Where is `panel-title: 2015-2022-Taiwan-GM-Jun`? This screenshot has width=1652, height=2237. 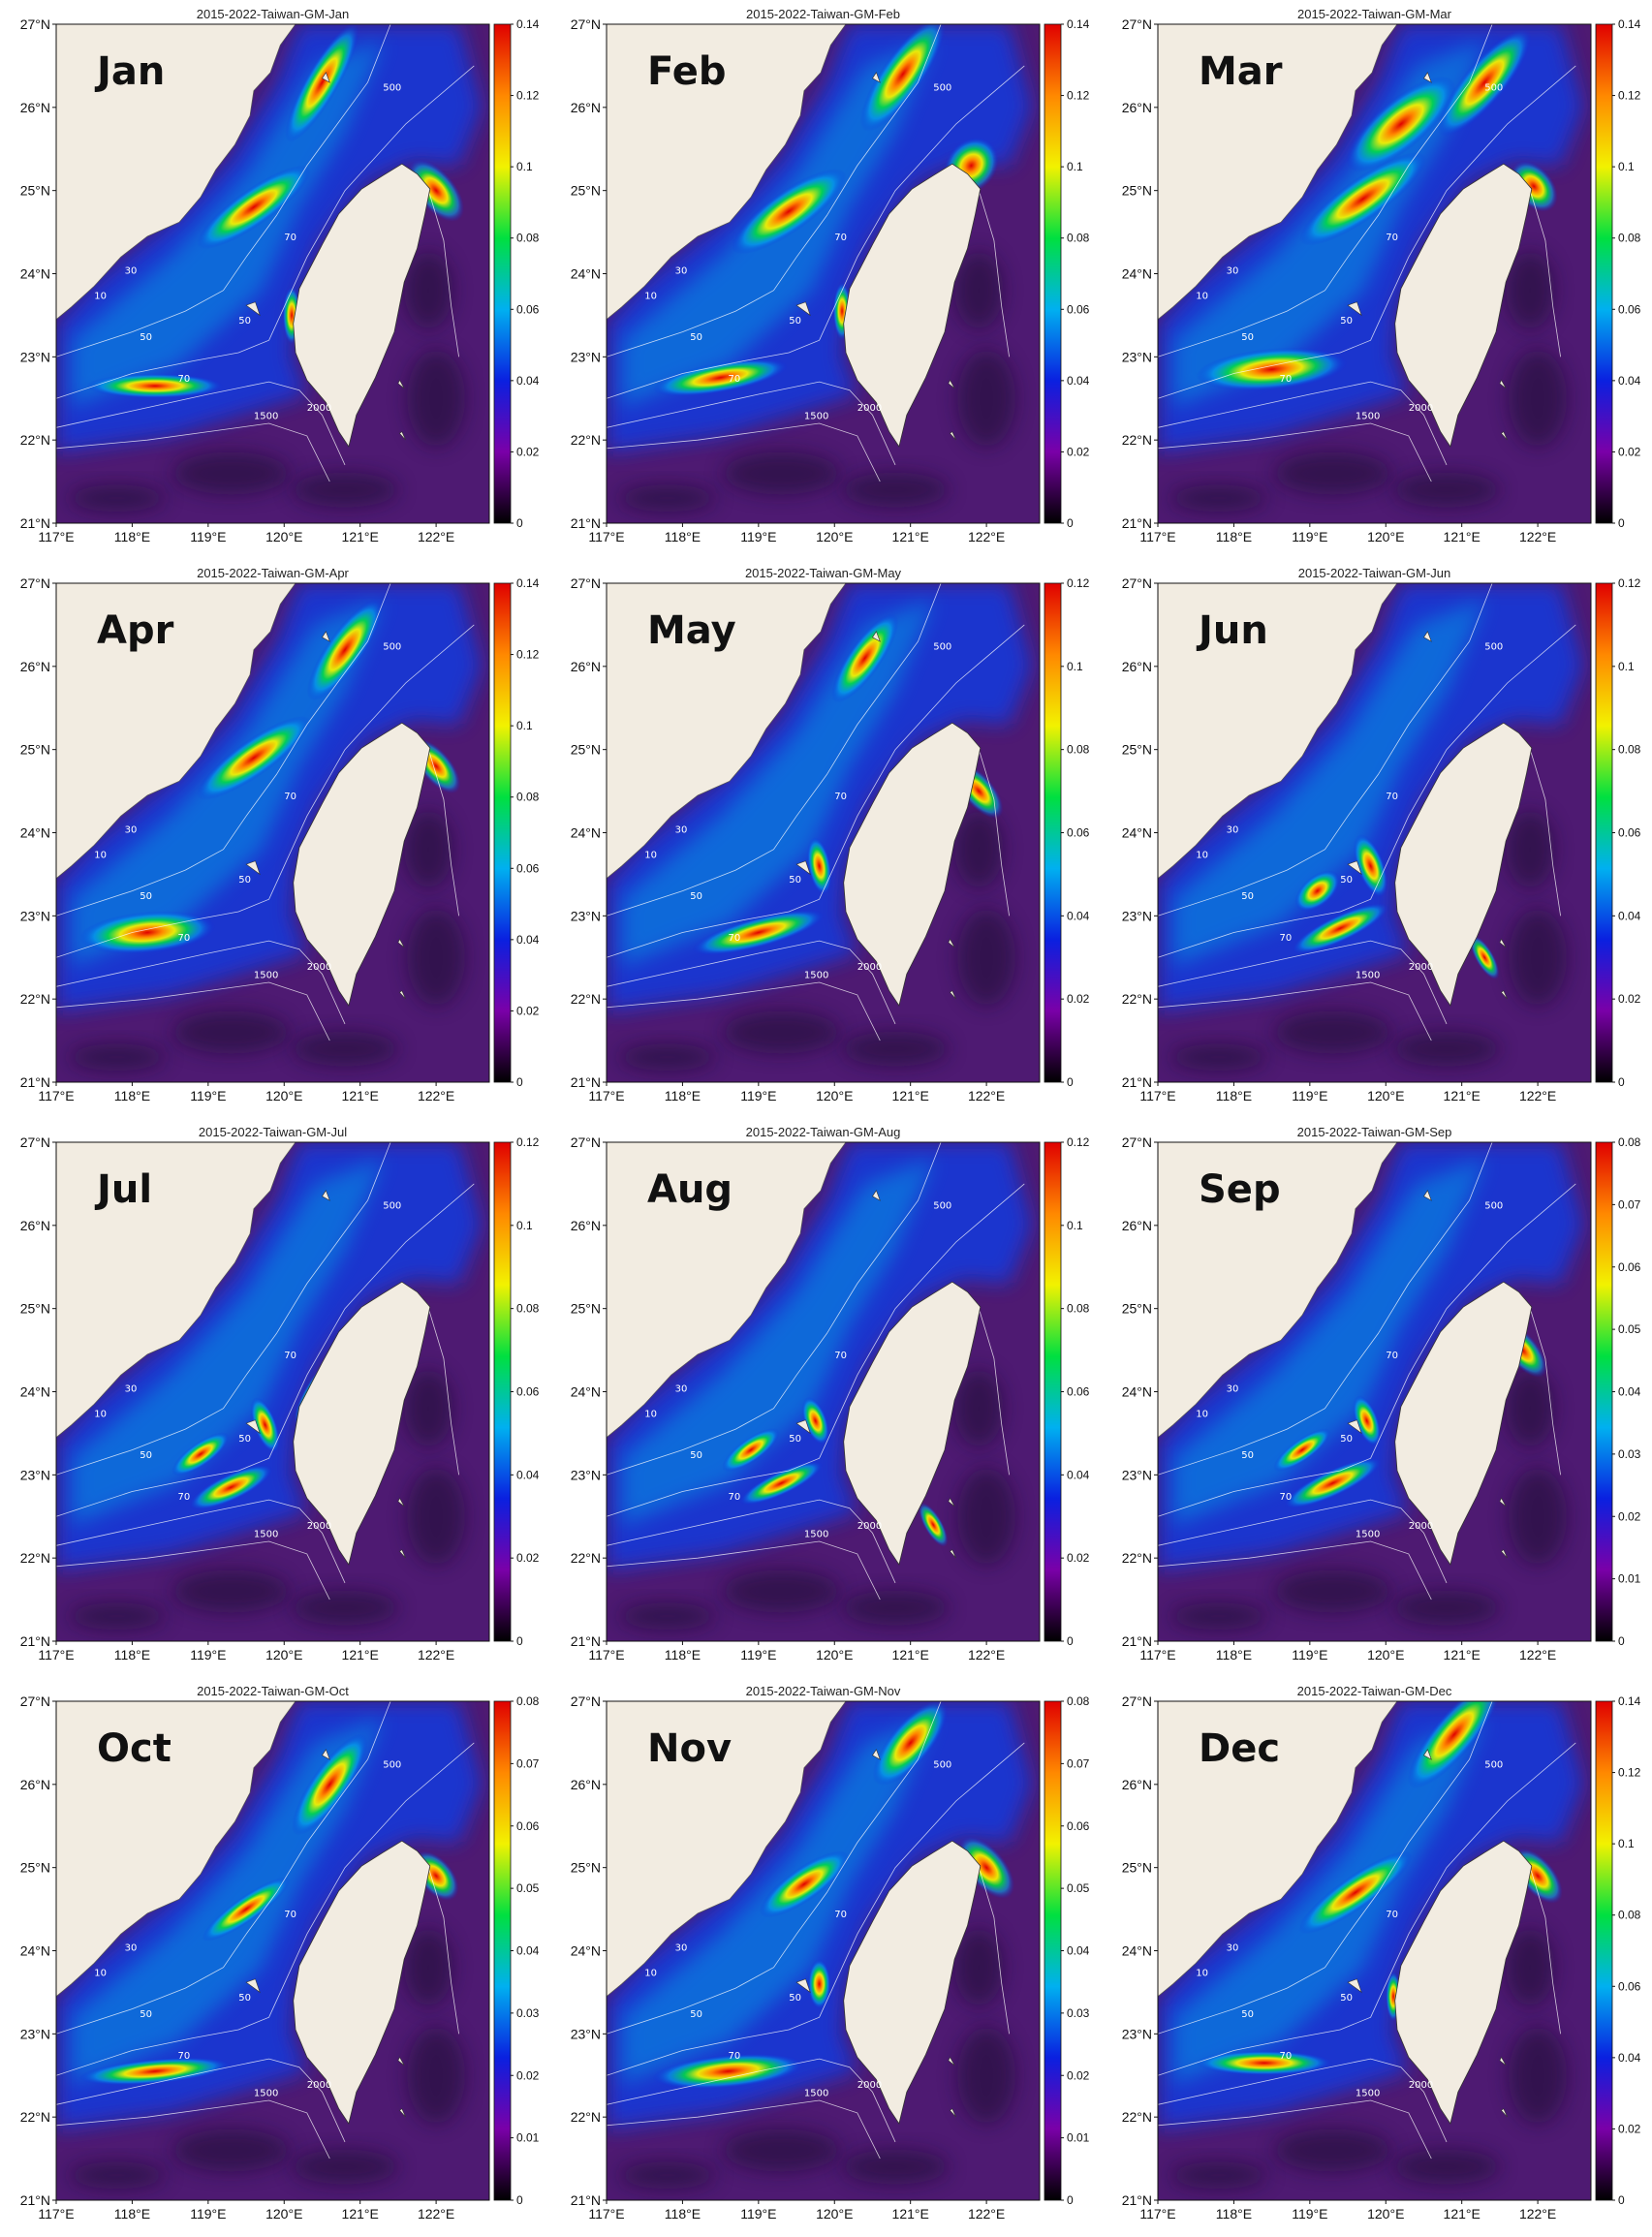
panel-title: 2015-2022-Taiwan-GM-Jun is located at coordinates (1374, 573).